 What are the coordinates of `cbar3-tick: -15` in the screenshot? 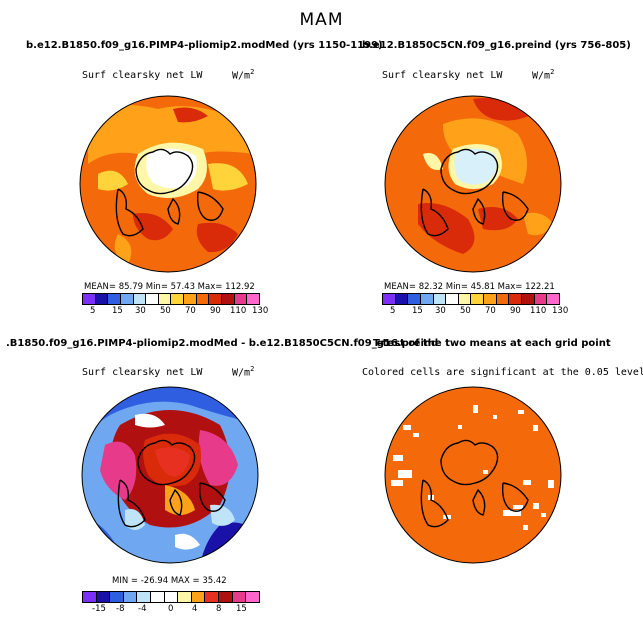 It's located at (99, 609).